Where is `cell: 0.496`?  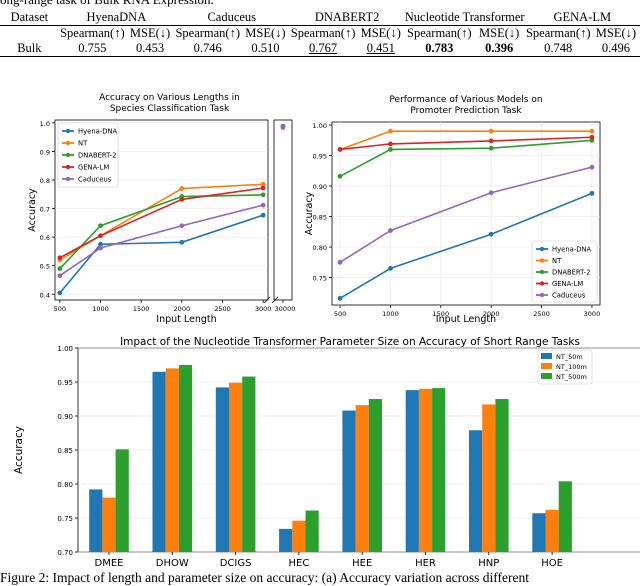 cell: 0.496 is located at coordinates (615, 49).